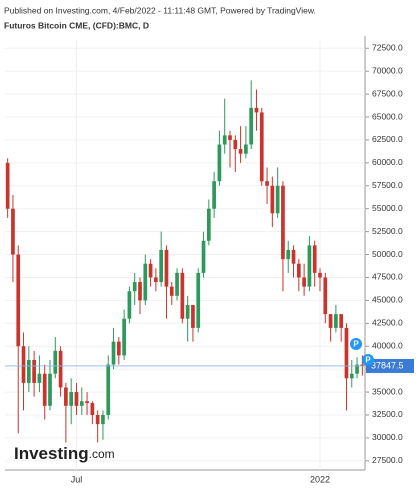  Describe the element at coordinates (76, 25) in the screenshot. I see `chart-title: Futuros Bitcoin CME, (CFD):BMC, D` at that location.